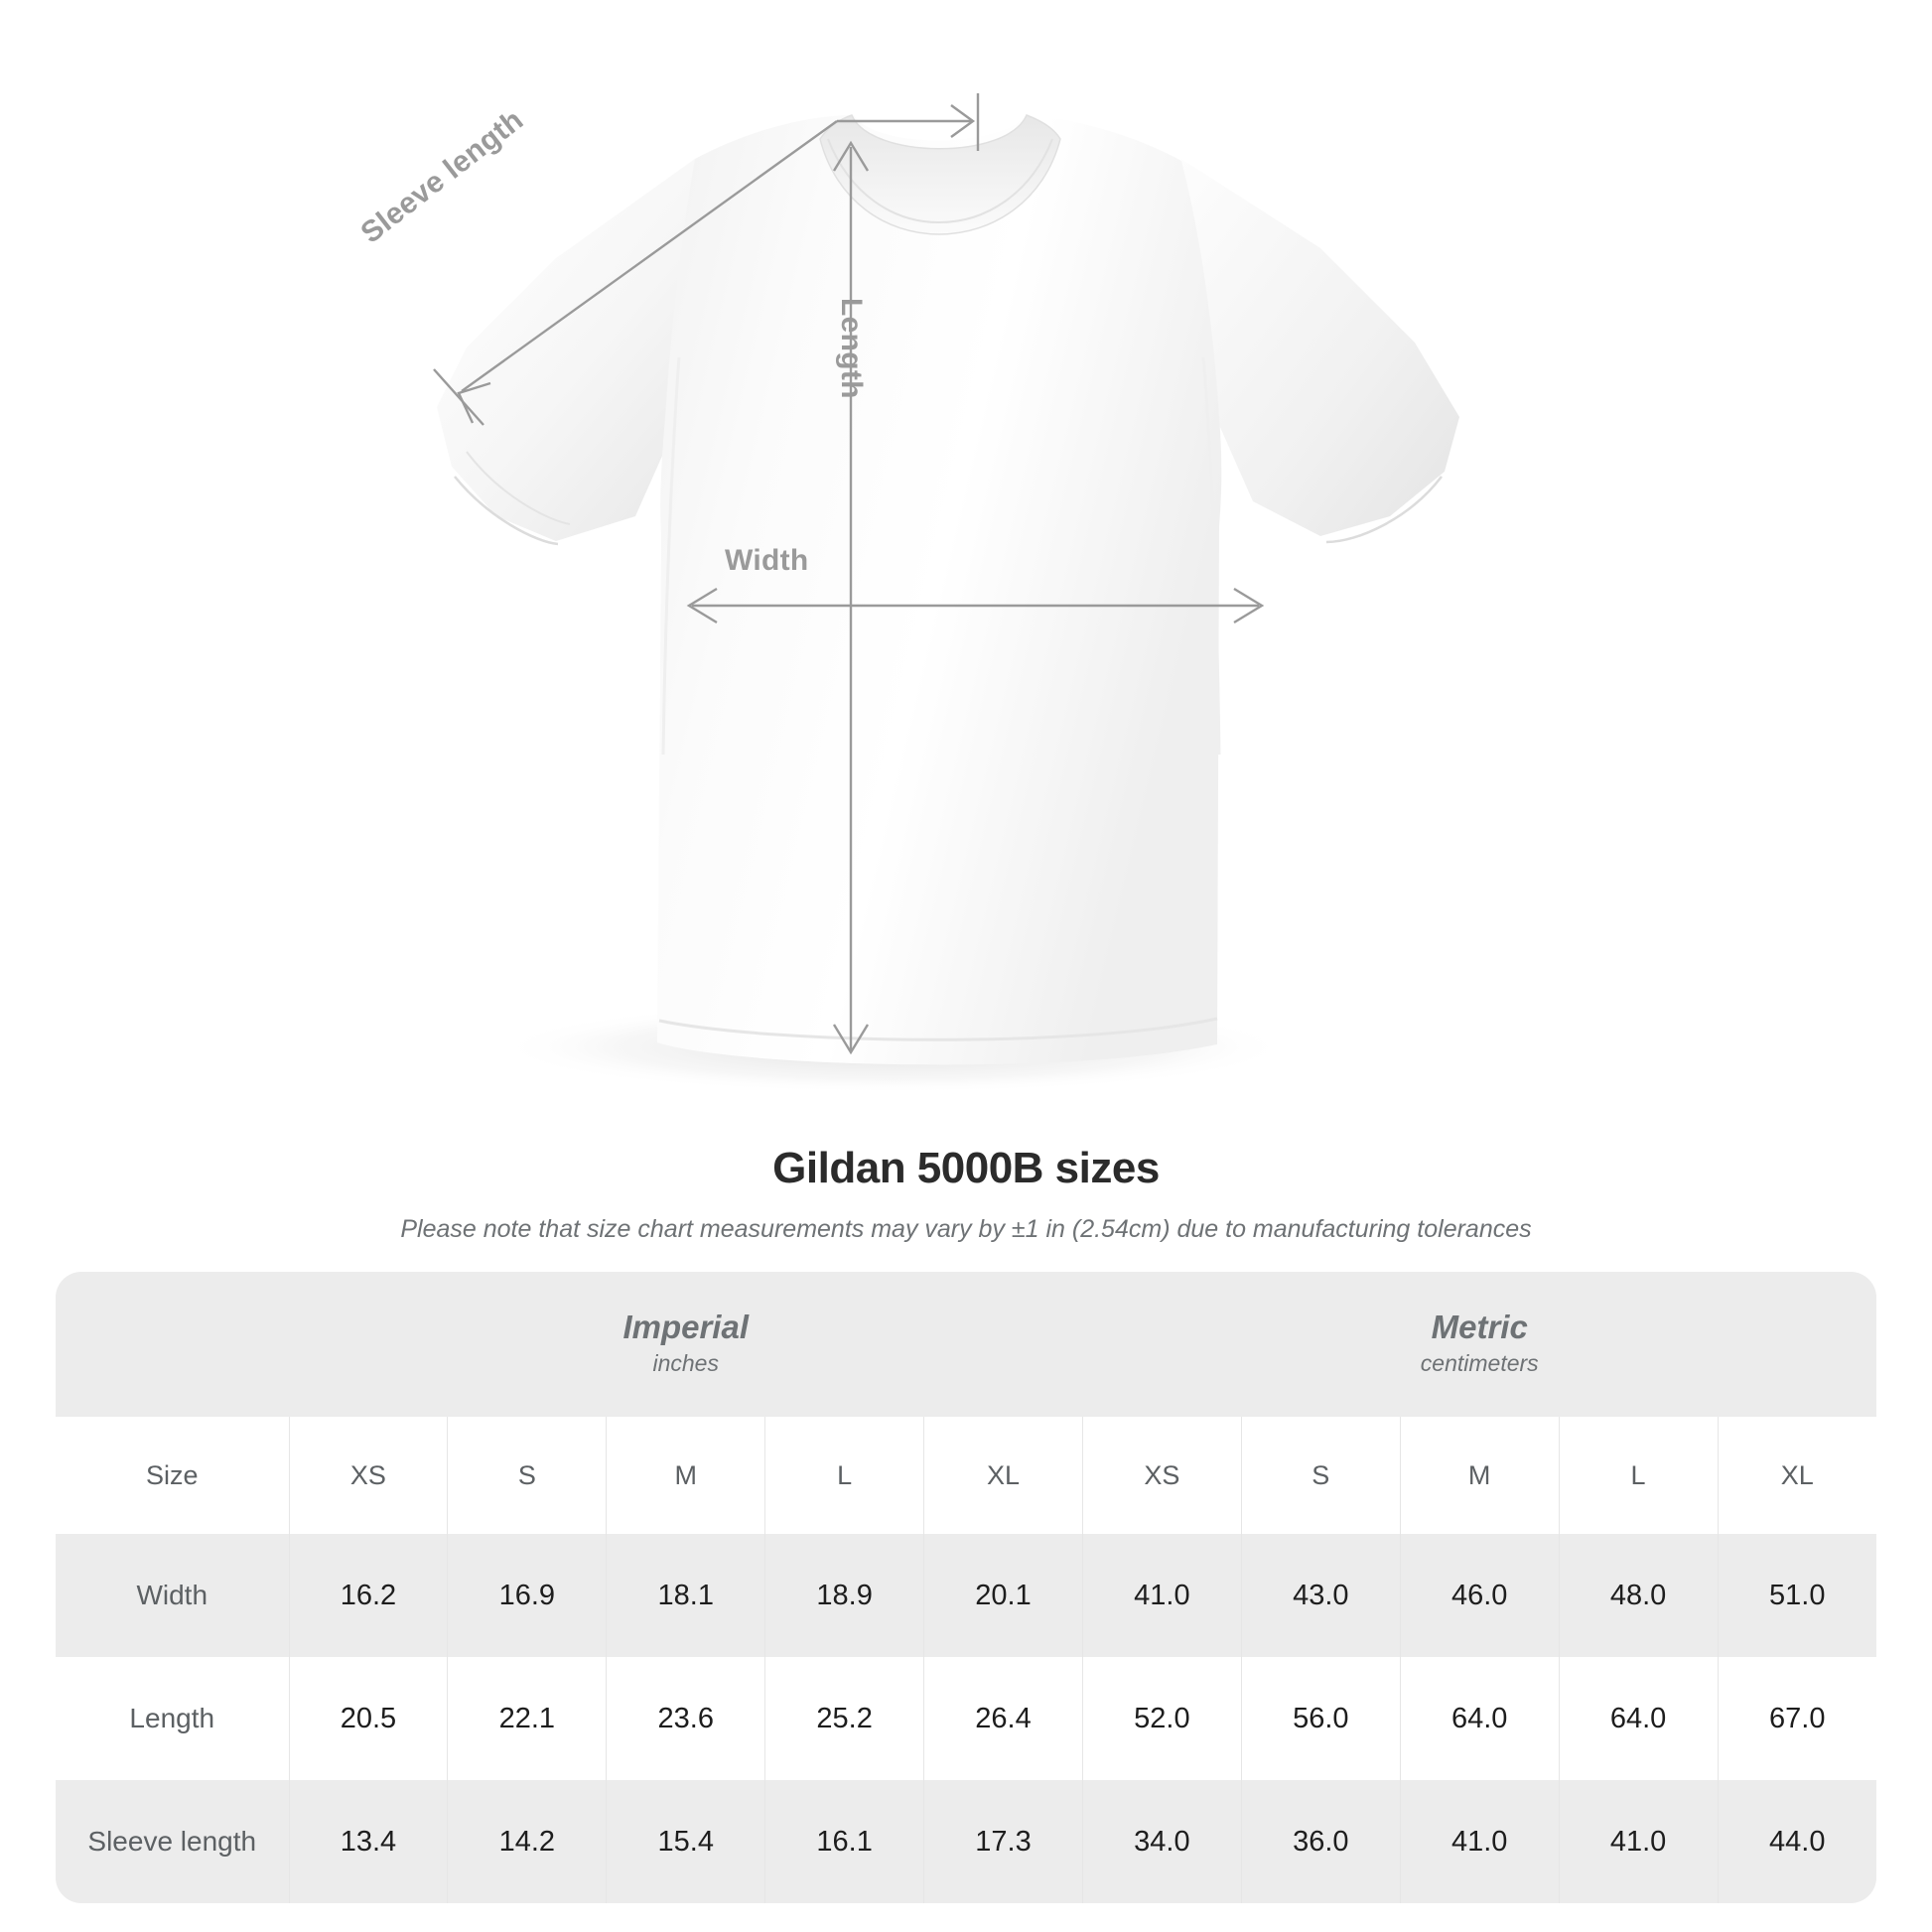  Describe the element at coordinates (527, 1719) in the screenshot. I see `measurement-cell: 22.1` at that location.